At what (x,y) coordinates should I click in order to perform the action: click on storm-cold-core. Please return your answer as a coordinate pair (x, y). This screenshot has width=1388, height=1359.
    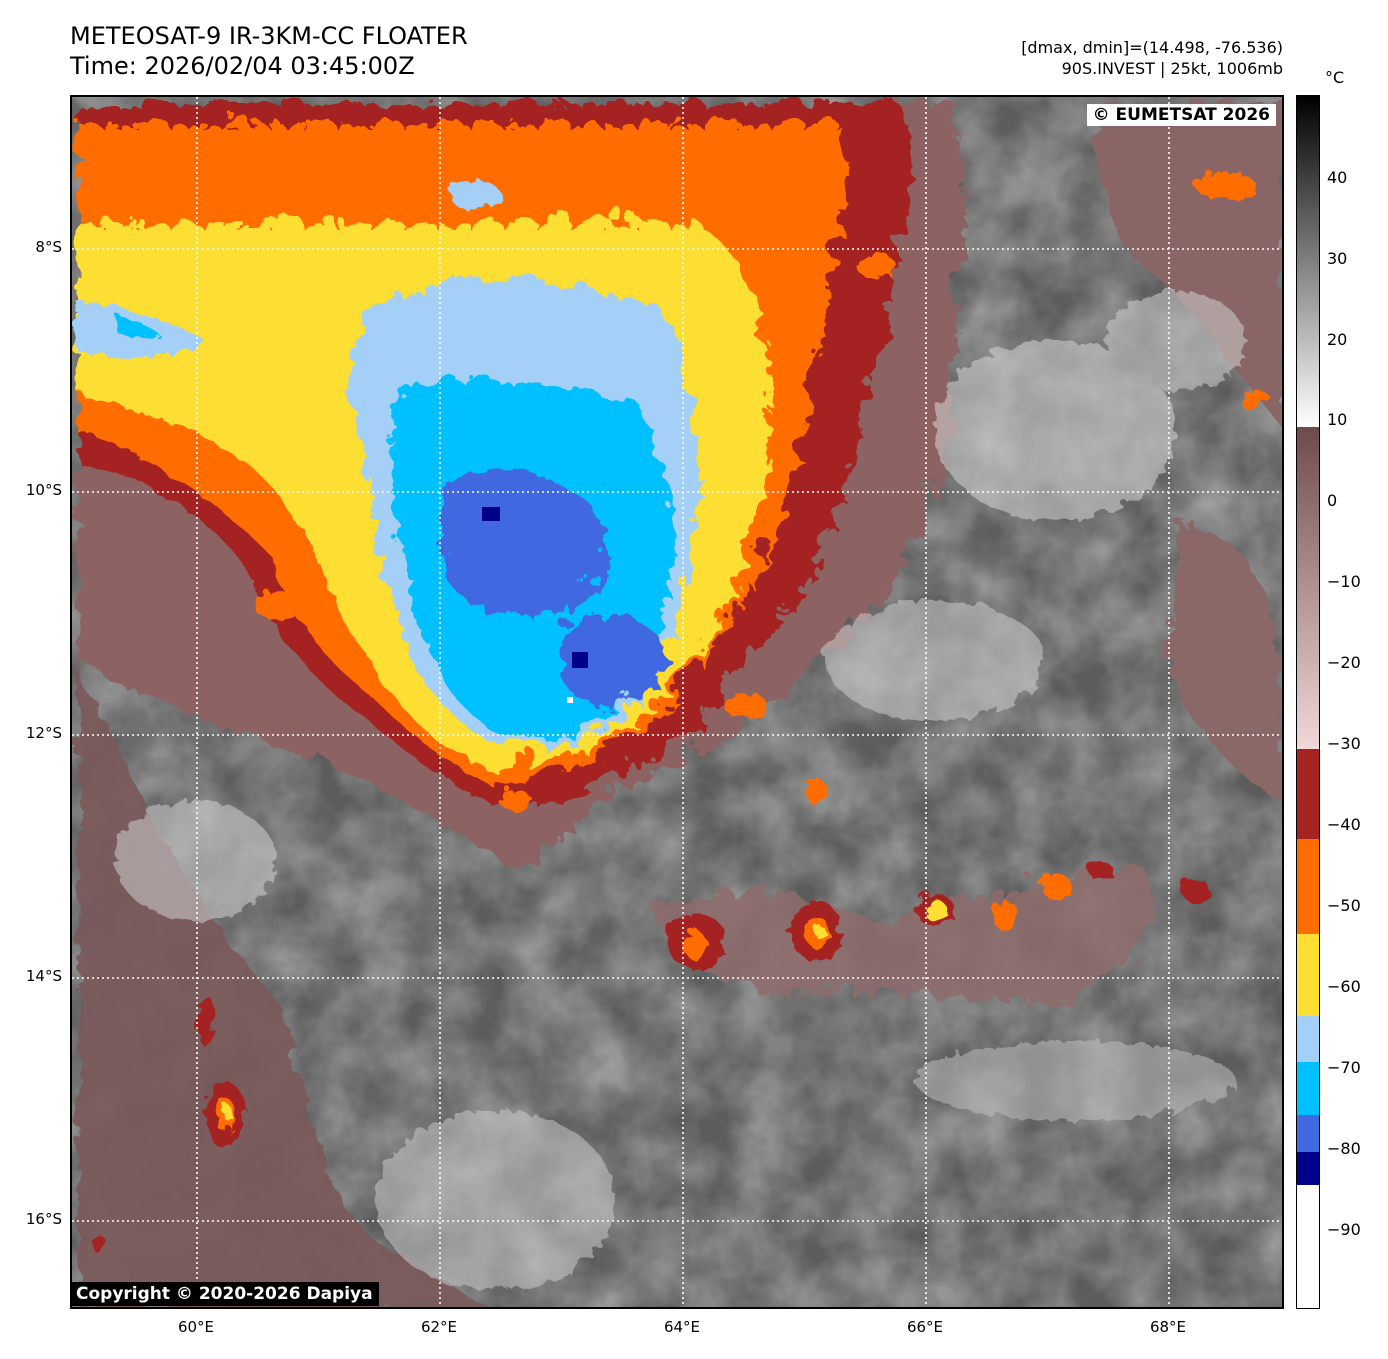
    Looking at the image, I should click on (491, 514).